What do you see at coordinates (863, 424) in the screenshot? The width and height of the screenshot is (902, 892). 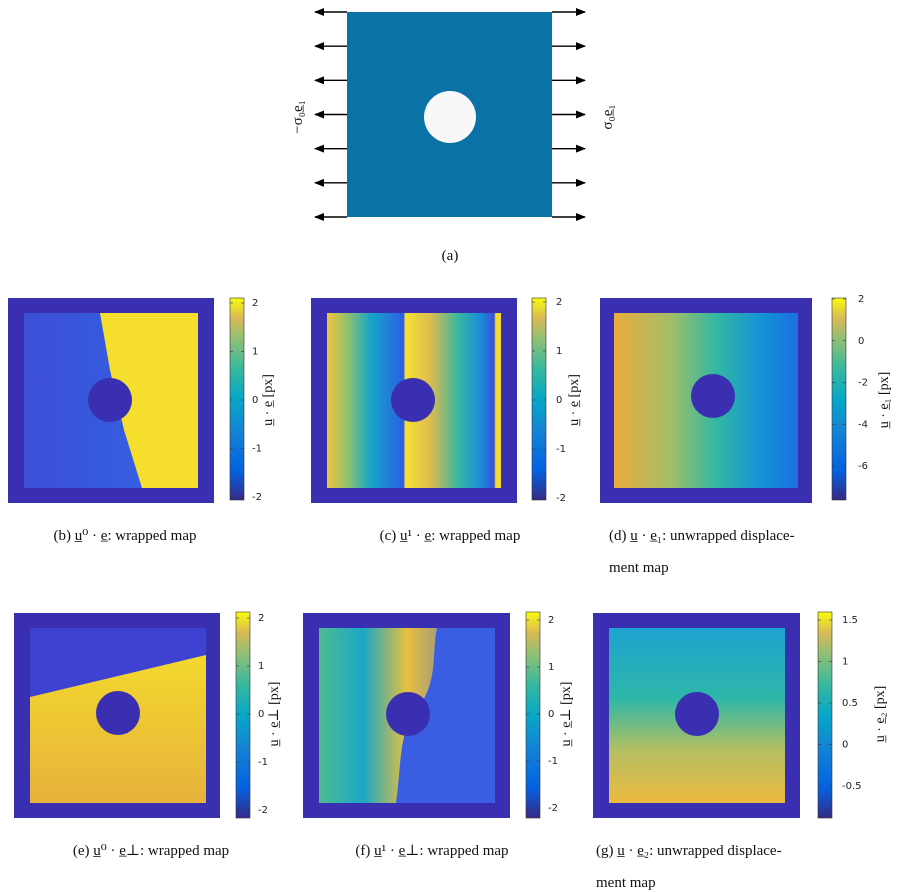 I see `colorbar-tick-label: -4` at bounding box center [863, 424].